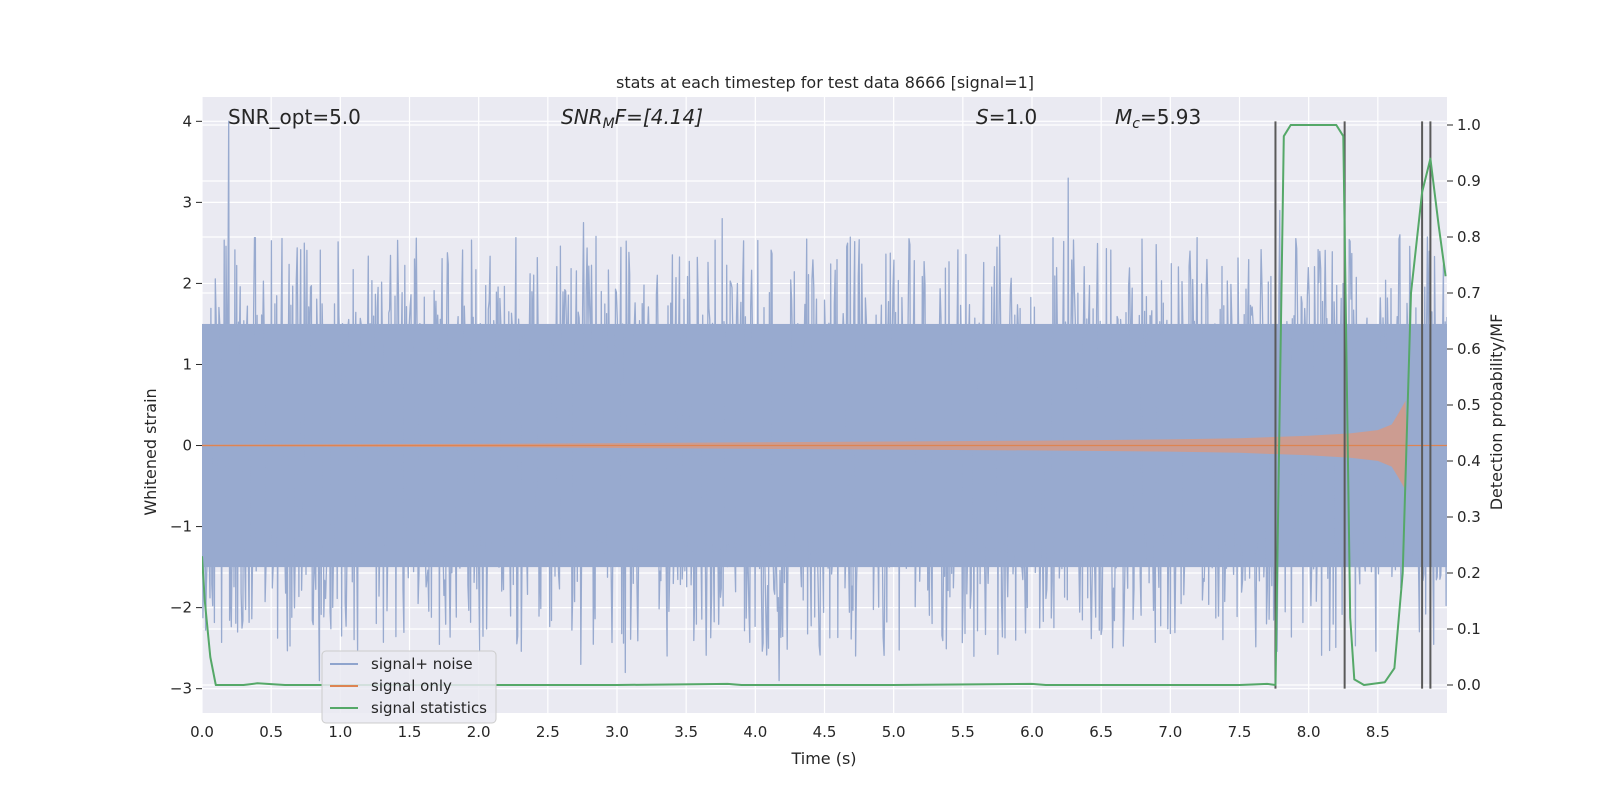  I want to click on legend-label-noise: signal+ noise, so click(422, 664).